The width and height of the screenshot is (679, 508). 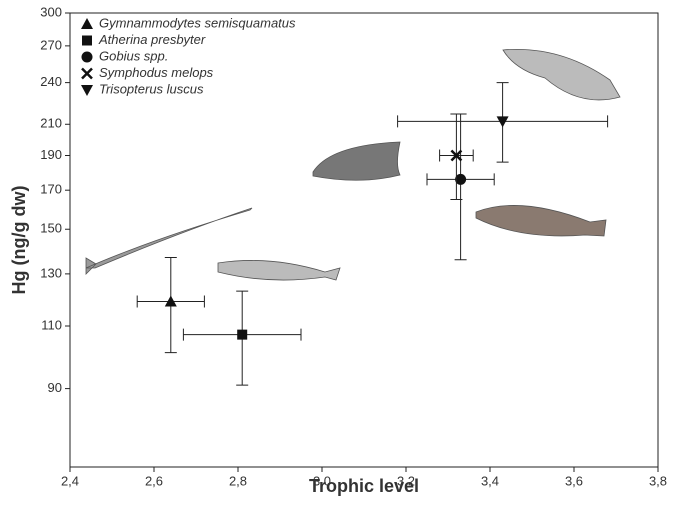 I want to click on legend-label: Gymnammodytes semisquamatus, so click(x=197, y=22).